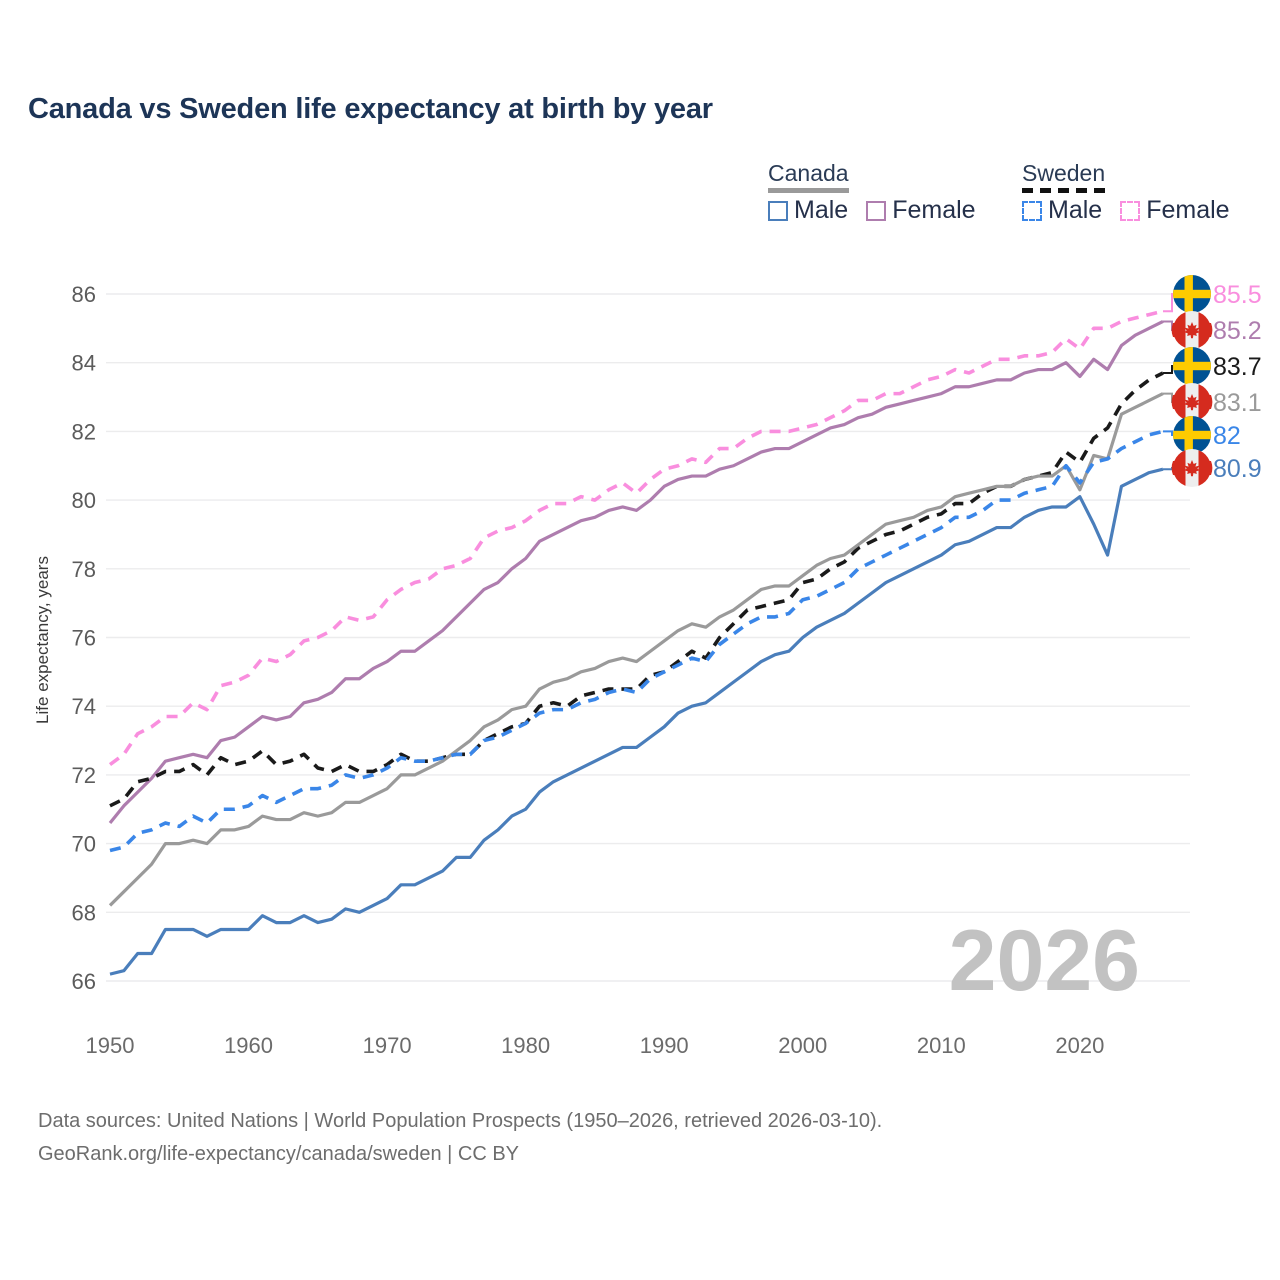 This screenshot has height=1280, width=1280. Describe the element at coordinates (1212, 381) in the screenshot. I see `end-labels: 85.5 85.2 83.7 83.1 82 80.9` at that location.